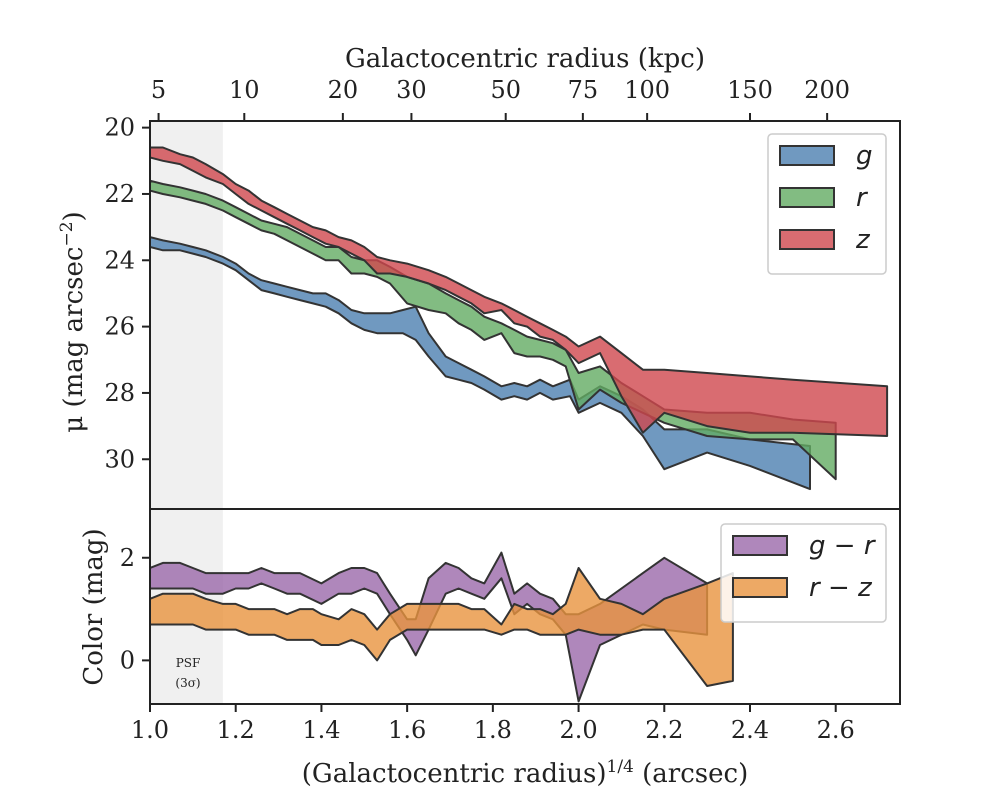 This screenshot has height=800, width=1000. Describe the element at coordinates (236, 730) in the screenshot. I see `bottom-x-tick-label: 1.2` at that location.